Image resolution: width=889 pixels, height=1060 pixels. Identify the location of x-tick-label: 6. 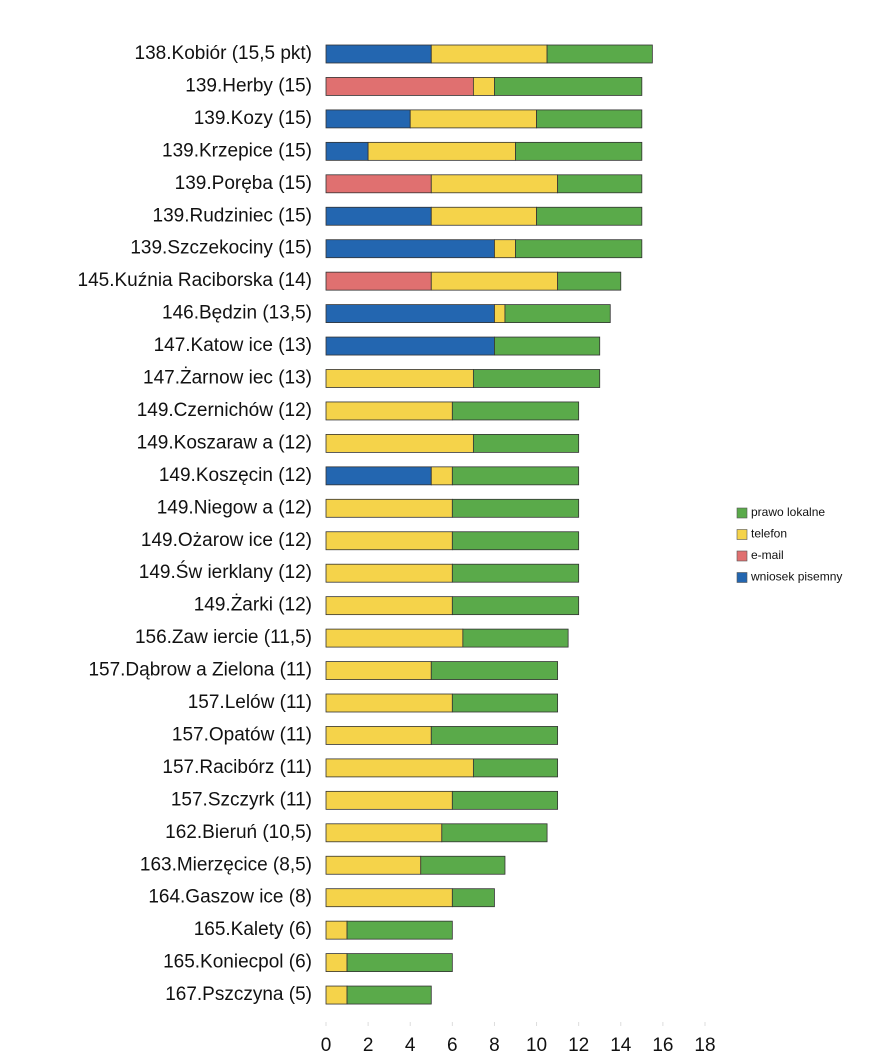
(452, 1045).